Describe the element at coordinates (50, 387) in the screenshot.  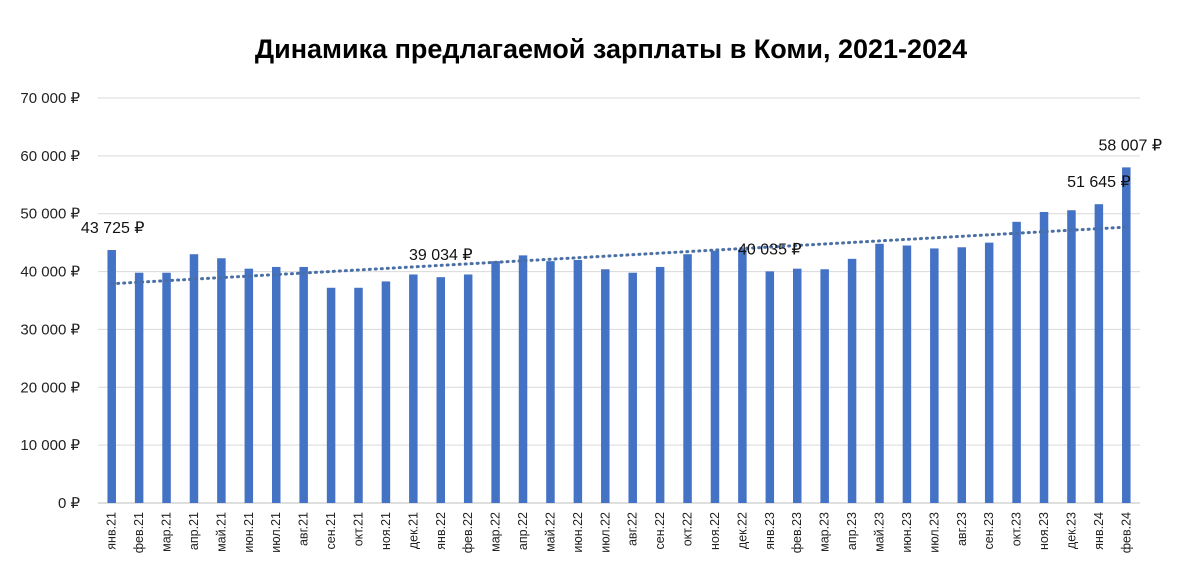
I see `y-tick-label: 20 000 ₽` at that location.